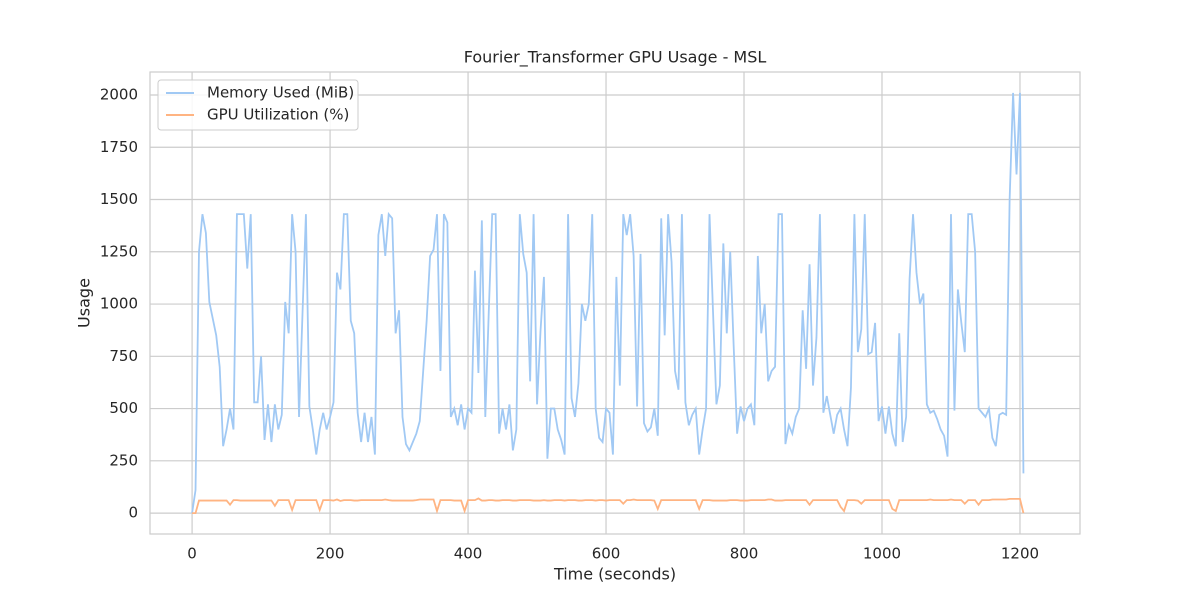 The image size is (1200, 604). What do you see at coordinates (606, 554) in the screenshot?
I see `x-tick-label: 600` at bounding box center [606, 554].